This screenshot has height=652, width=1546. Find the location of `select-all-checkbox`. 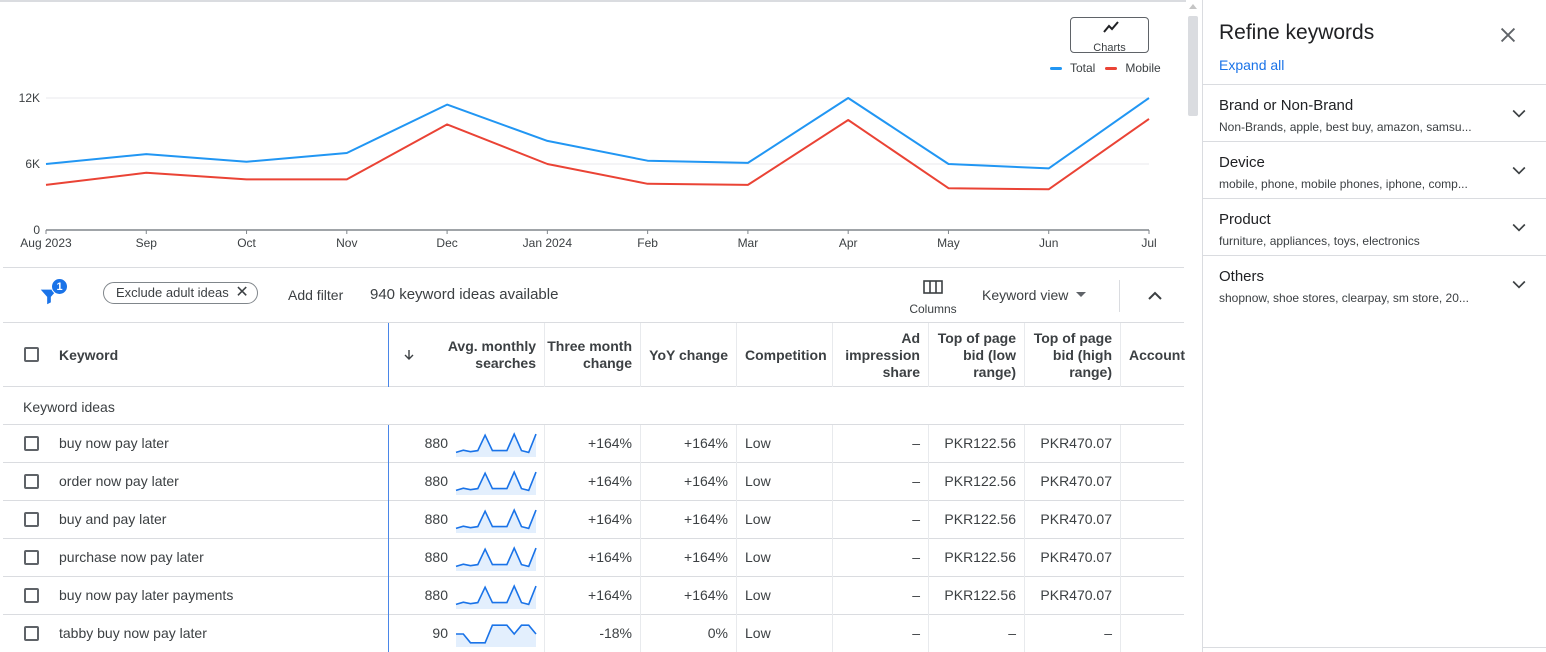

select-all-checkbox is located at coordinates (31, 354).